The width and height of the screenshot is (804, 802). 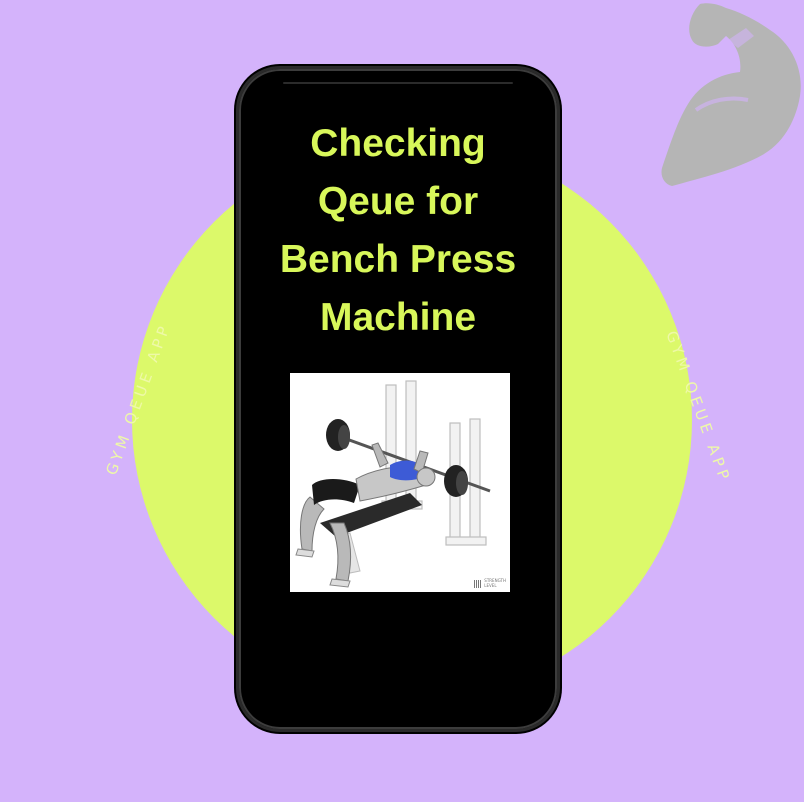 What do you see at coordinates (495, 580) in the screenshot?
I see `watermark-line-1: STRENGTH` at bounding box center [495, 580].